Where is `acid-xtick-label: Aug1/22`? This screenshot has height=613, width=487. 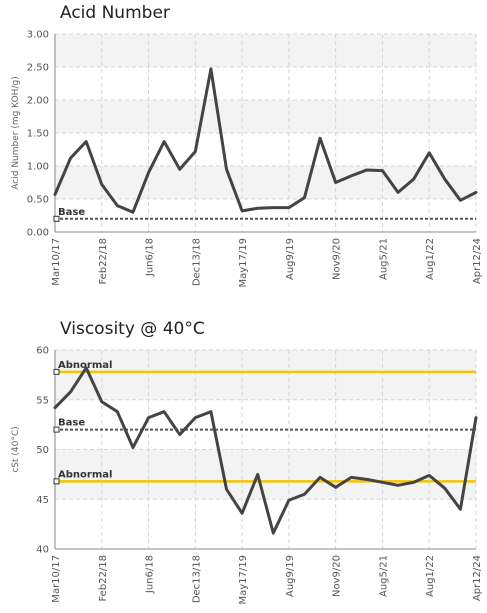
acid-xtick-label: Aug1/22 is located at coordinates (430, 259).